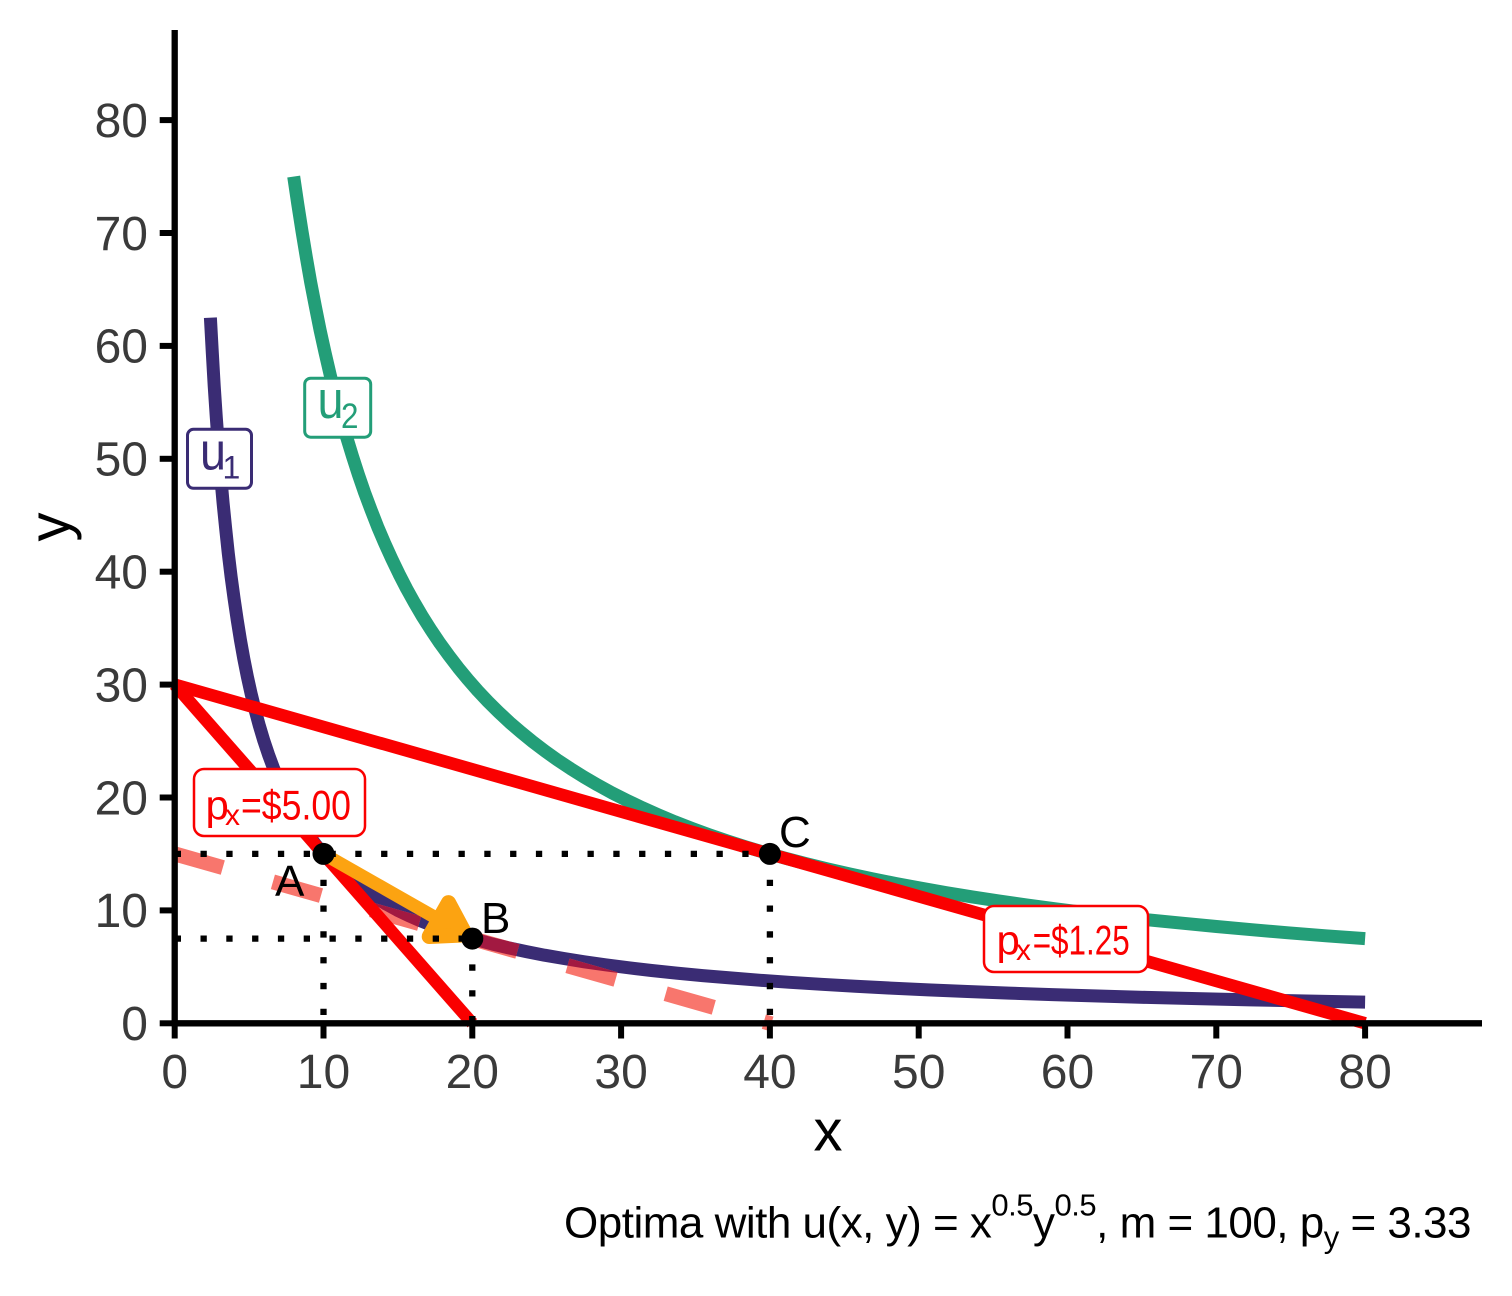 The image size is (1512, 1296). What do you see at coordinates (795, 832) in the screenshot?
I see `svg-text: C` at bounding box center [795, 832].